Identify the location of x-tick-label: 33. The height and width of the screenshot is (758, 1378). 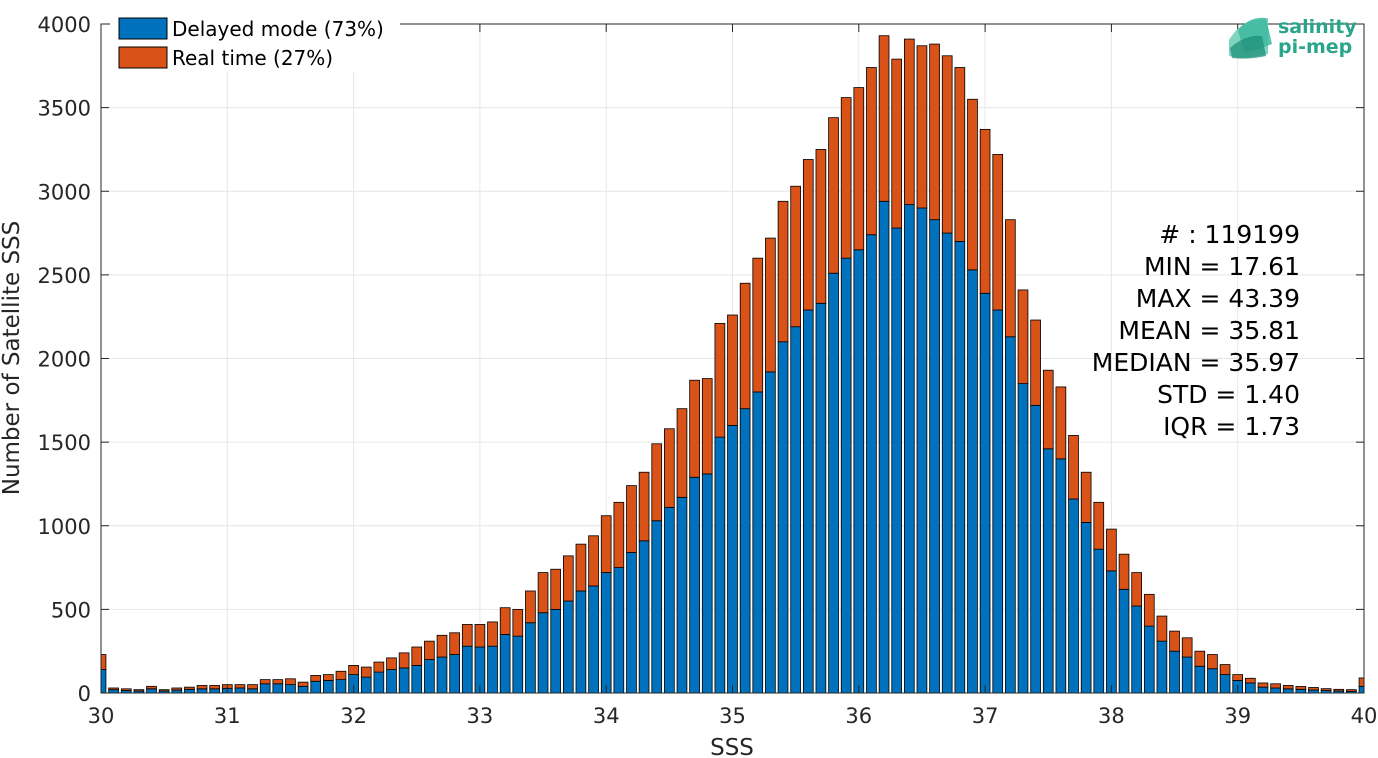
(480, 716).